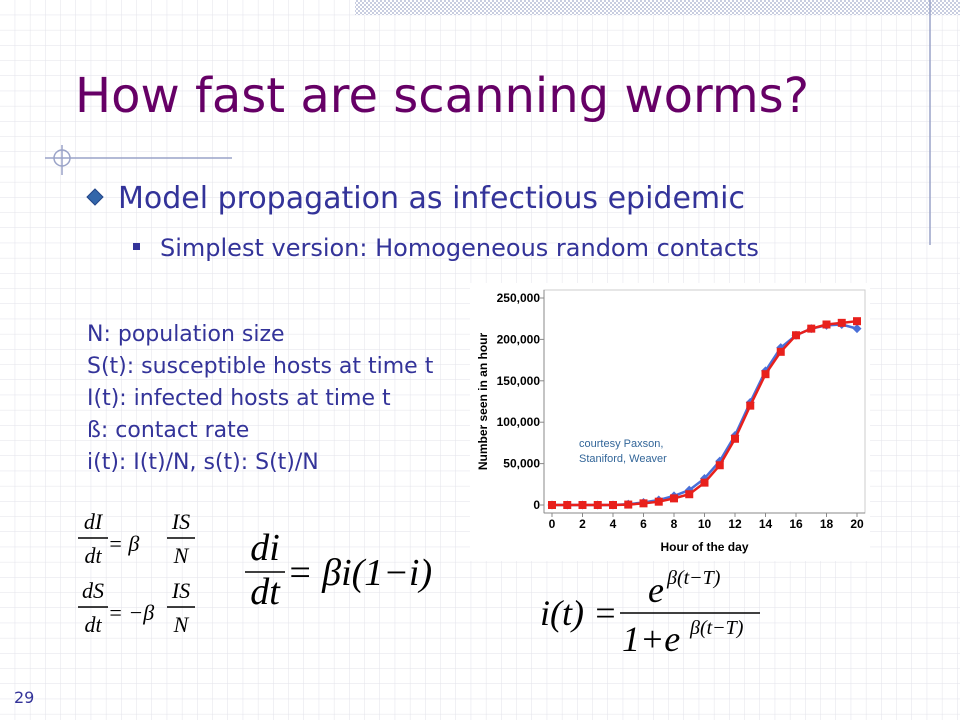 The image size is (960, 720). I want to click on eq-operator: = β, so click(123, 543).